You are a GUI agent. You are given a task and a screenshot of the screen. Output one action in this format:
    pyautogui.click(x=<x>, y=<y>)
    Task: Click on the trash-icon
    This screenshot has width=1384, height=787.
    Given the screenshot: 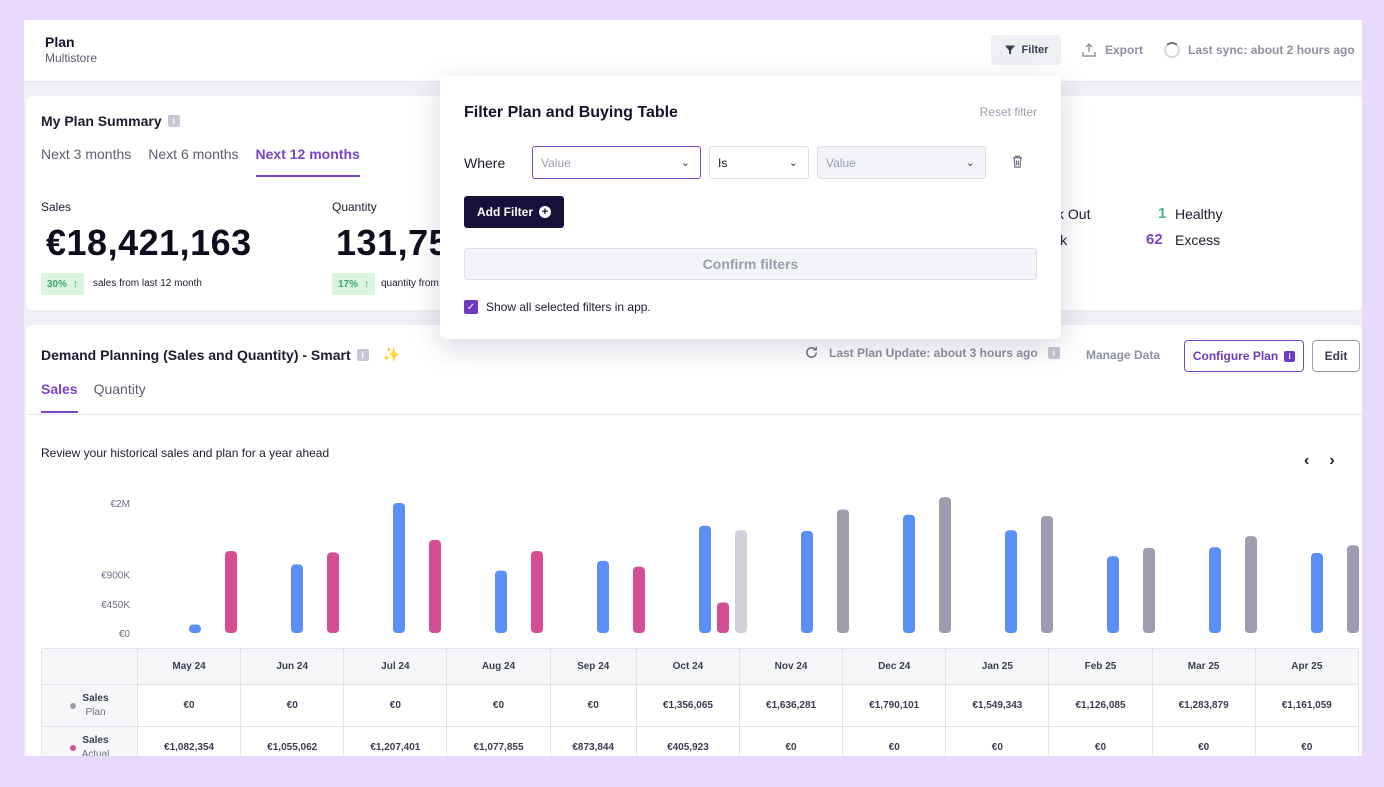 What is the action you would take?
    pyautogui.click(x=1017, y=161)
    